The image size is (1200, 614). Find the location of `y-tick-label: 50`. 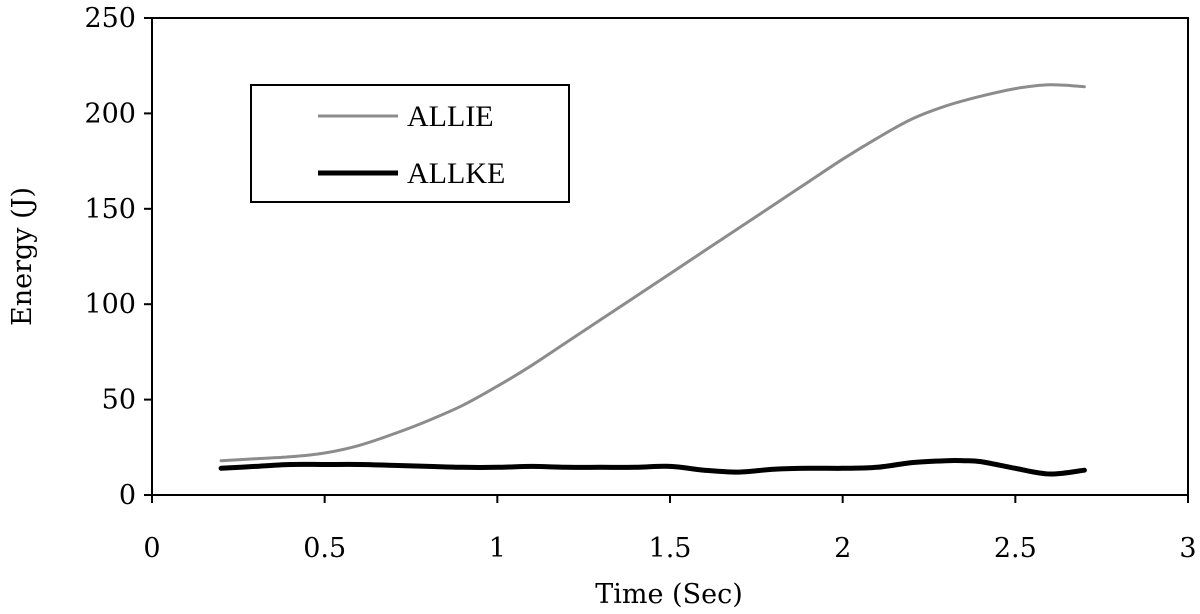

y-tick-label: 50 is located at coordinates (119, 400).